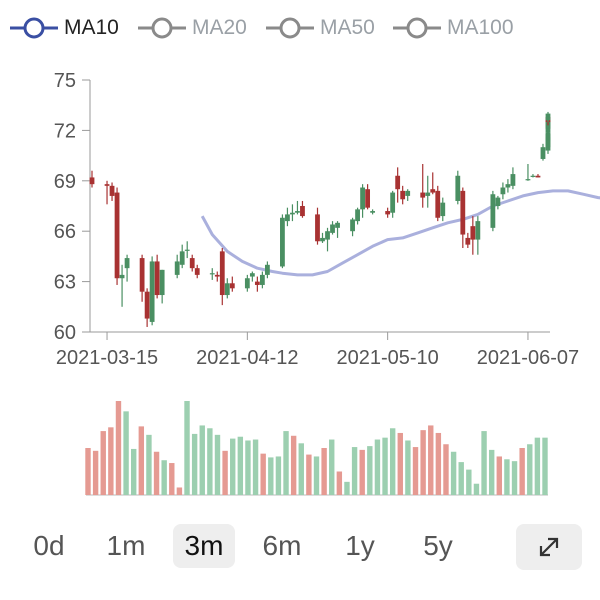 This screenshot has height=600, width=600. Describe the element at coordinates (126, 545) in the screenshot. I see `range-1m-button: 1m` at that location.